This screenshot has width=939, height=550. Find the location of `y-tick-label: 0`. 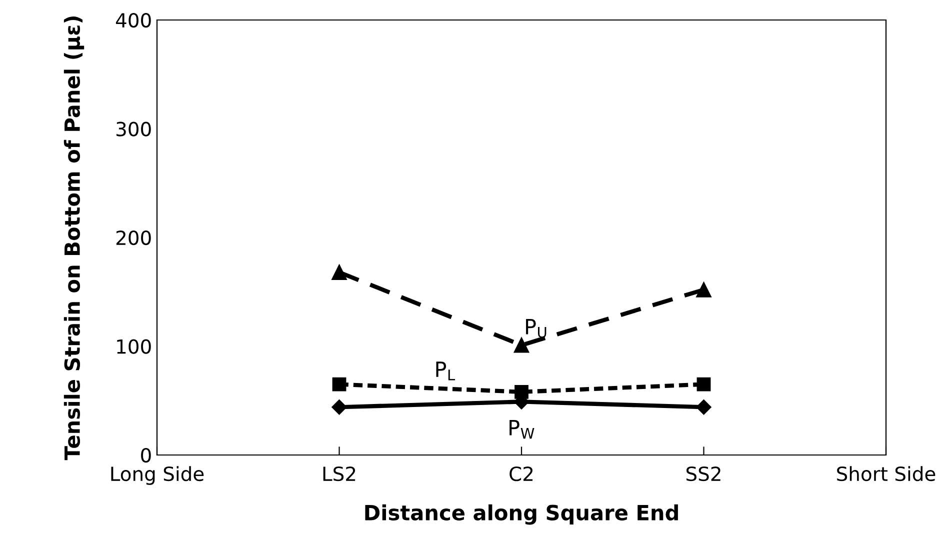

y-tick-label: 0 is located at coordinates (146, 455).